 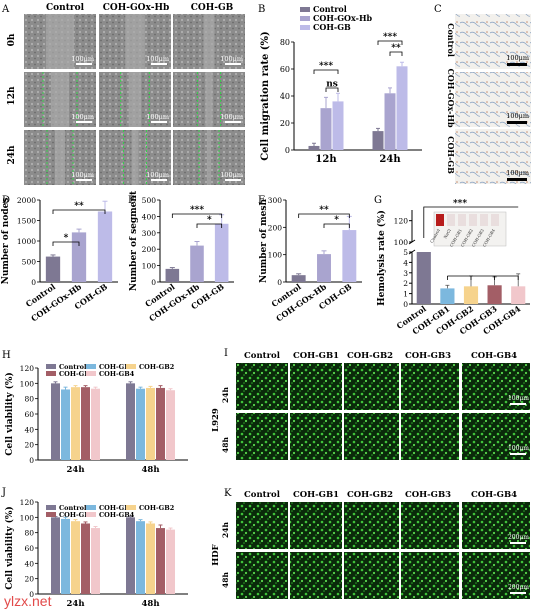 I want to click on panel-k-label: K, so click(x=228, y=493).